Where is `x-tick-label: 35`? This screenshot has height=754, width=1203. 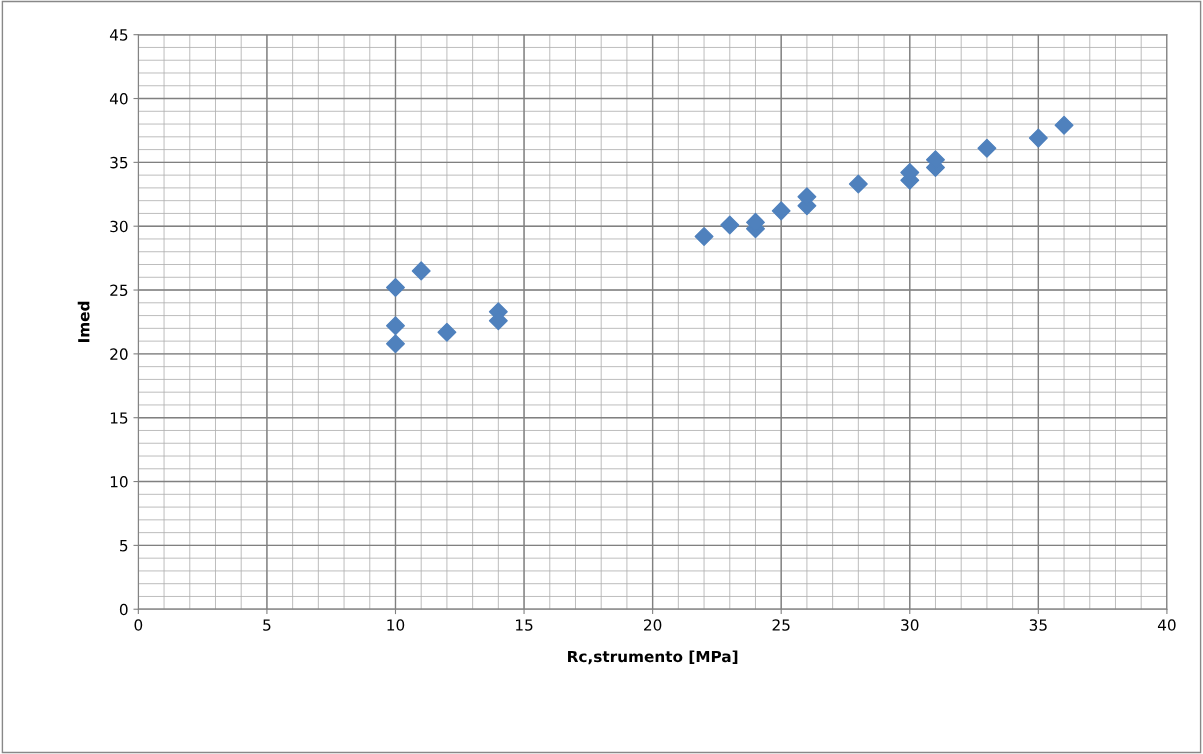 x-tick-label: 35 is located at coordinates (1038, 625).